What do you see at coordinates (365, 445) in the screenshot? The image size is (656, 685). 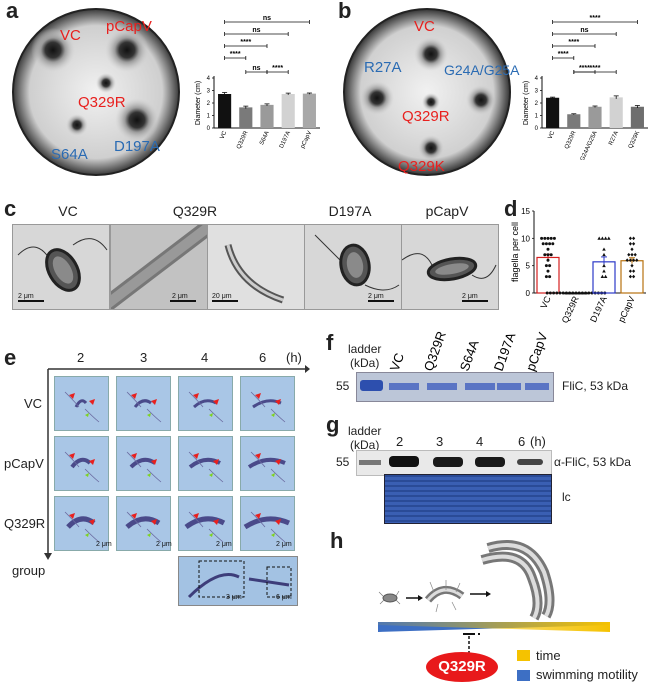 I see `g-ladder-unit: (kDa)` at bounding box center [365, 445].